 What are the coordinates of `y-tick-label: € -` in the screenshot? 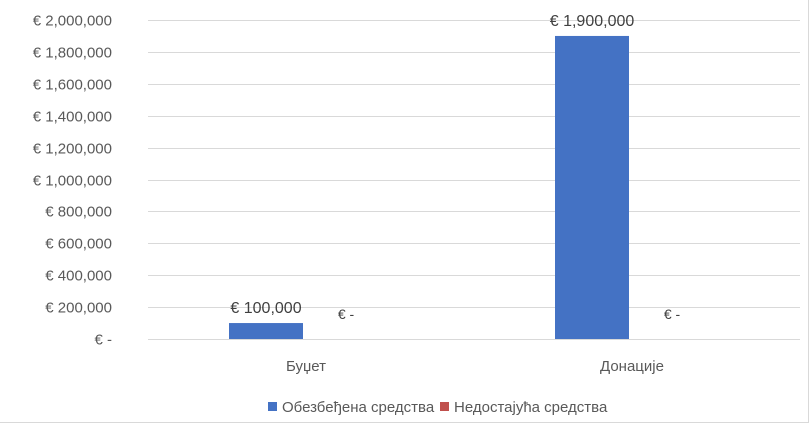 It's located at (103, 340).